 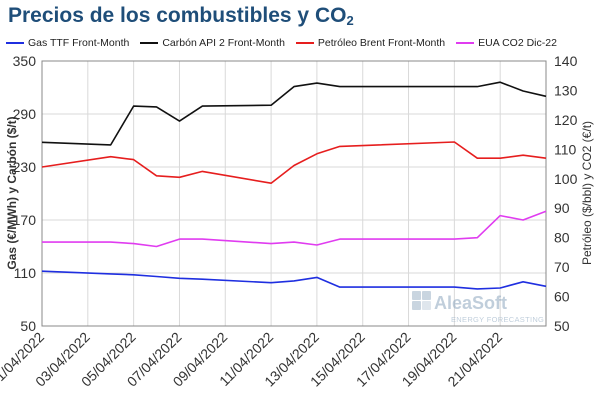 I want to click on y-right-tick-label: 90, so click(x=562, y=208).